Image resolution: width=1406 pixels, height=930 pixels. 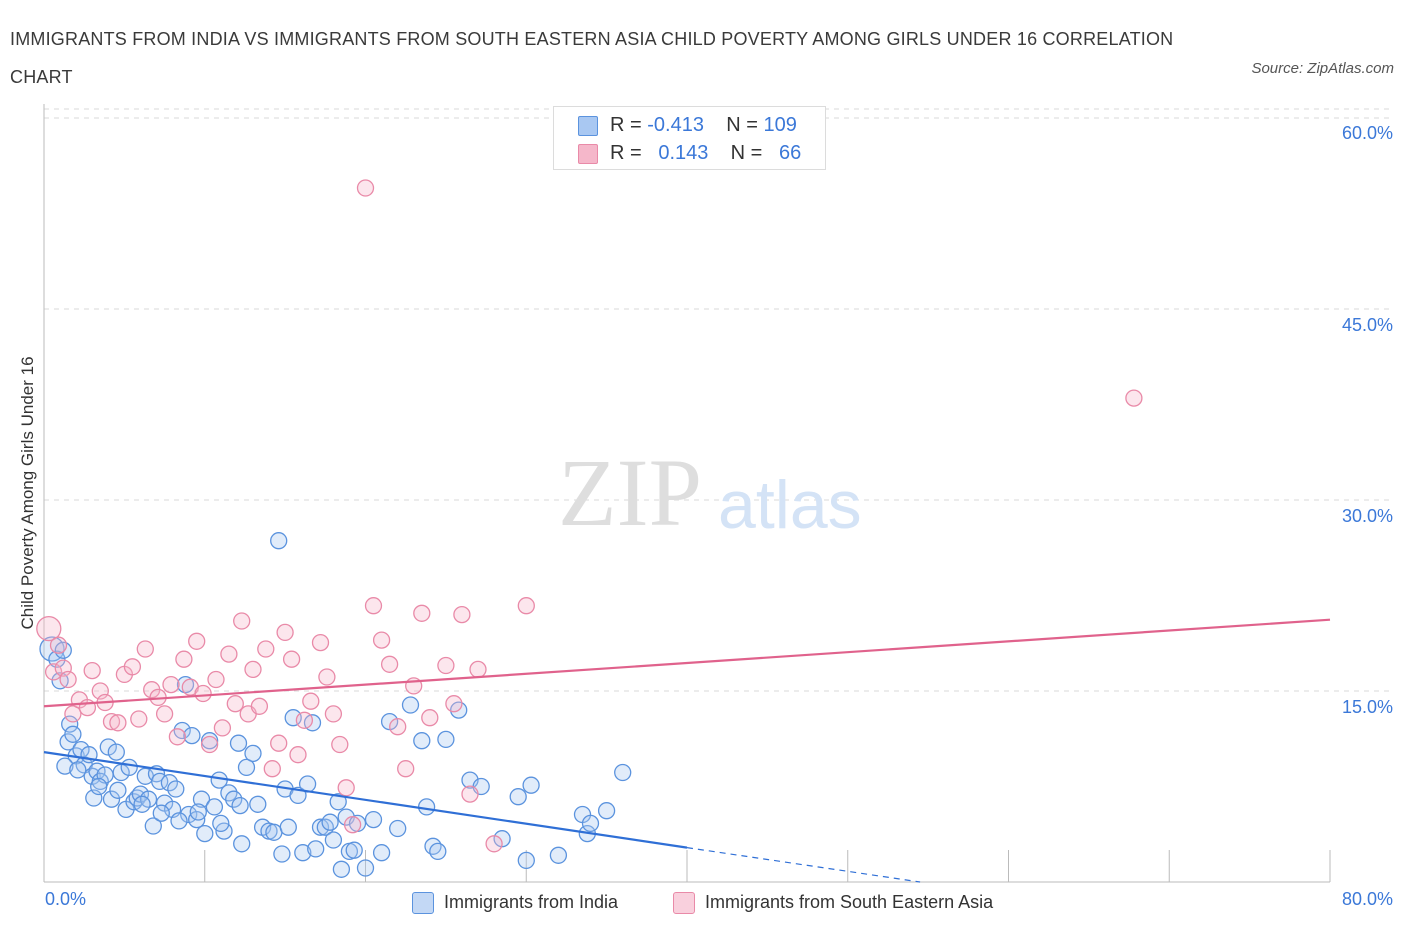 I want to click on watermark-zip: ZIP, so click(x=630, y=492).